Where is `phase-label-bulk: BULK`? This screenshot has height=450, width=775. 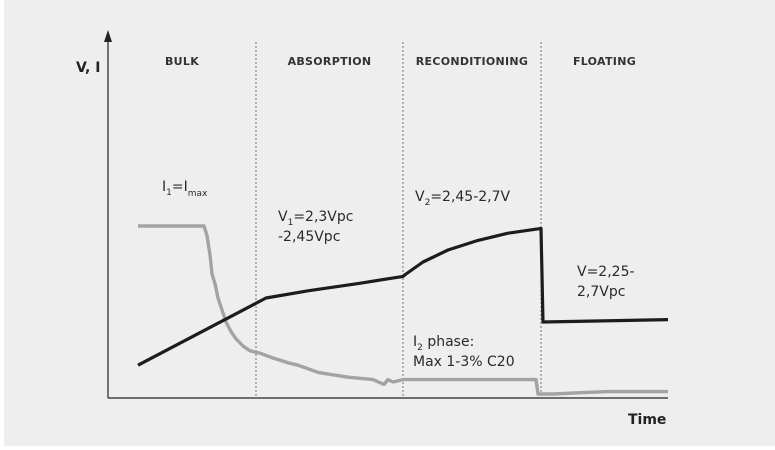 phase-label-bulk: BULK is located at coordinates (182, 61).